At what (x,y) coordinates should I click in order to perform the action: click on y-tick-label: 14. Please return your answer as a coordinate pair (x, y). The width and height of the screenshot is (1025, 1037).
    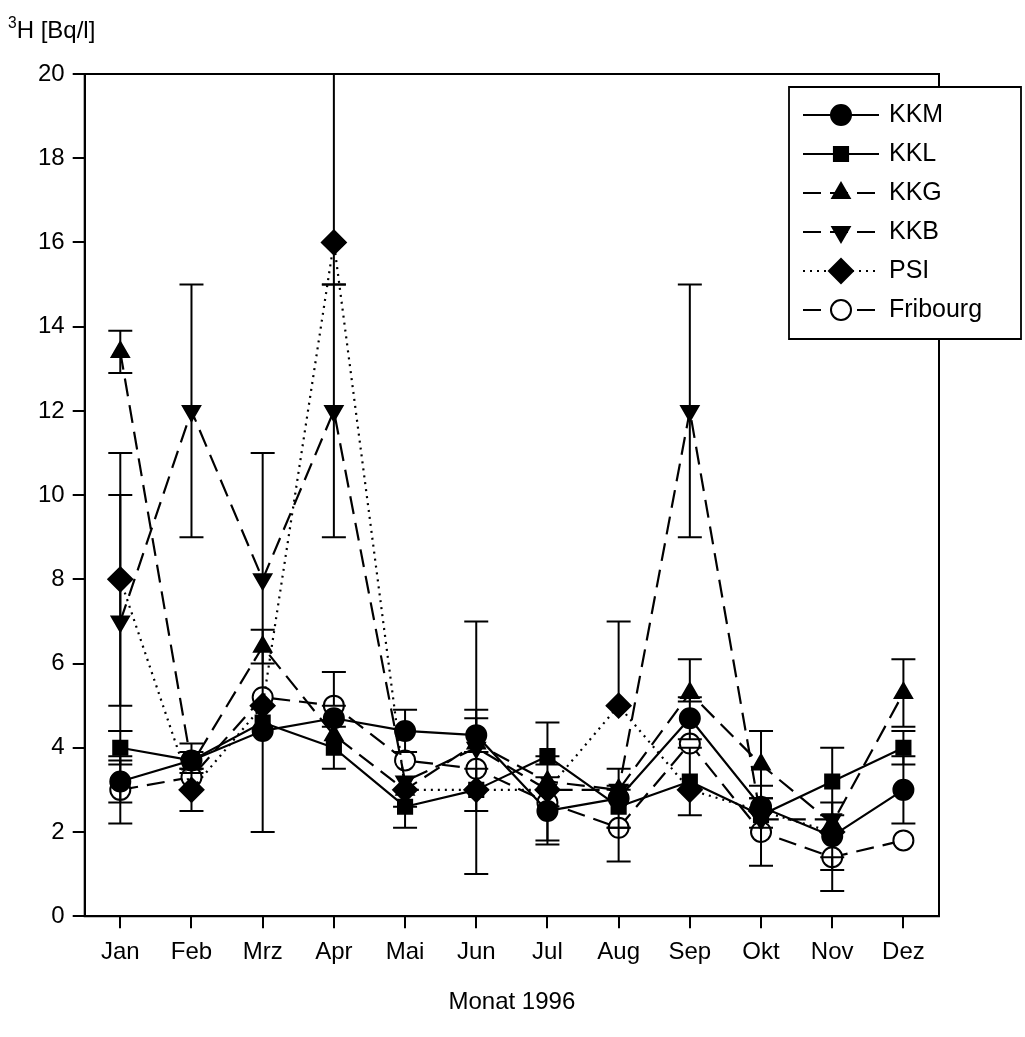
    Looking at the image, I should click on (51, 325).